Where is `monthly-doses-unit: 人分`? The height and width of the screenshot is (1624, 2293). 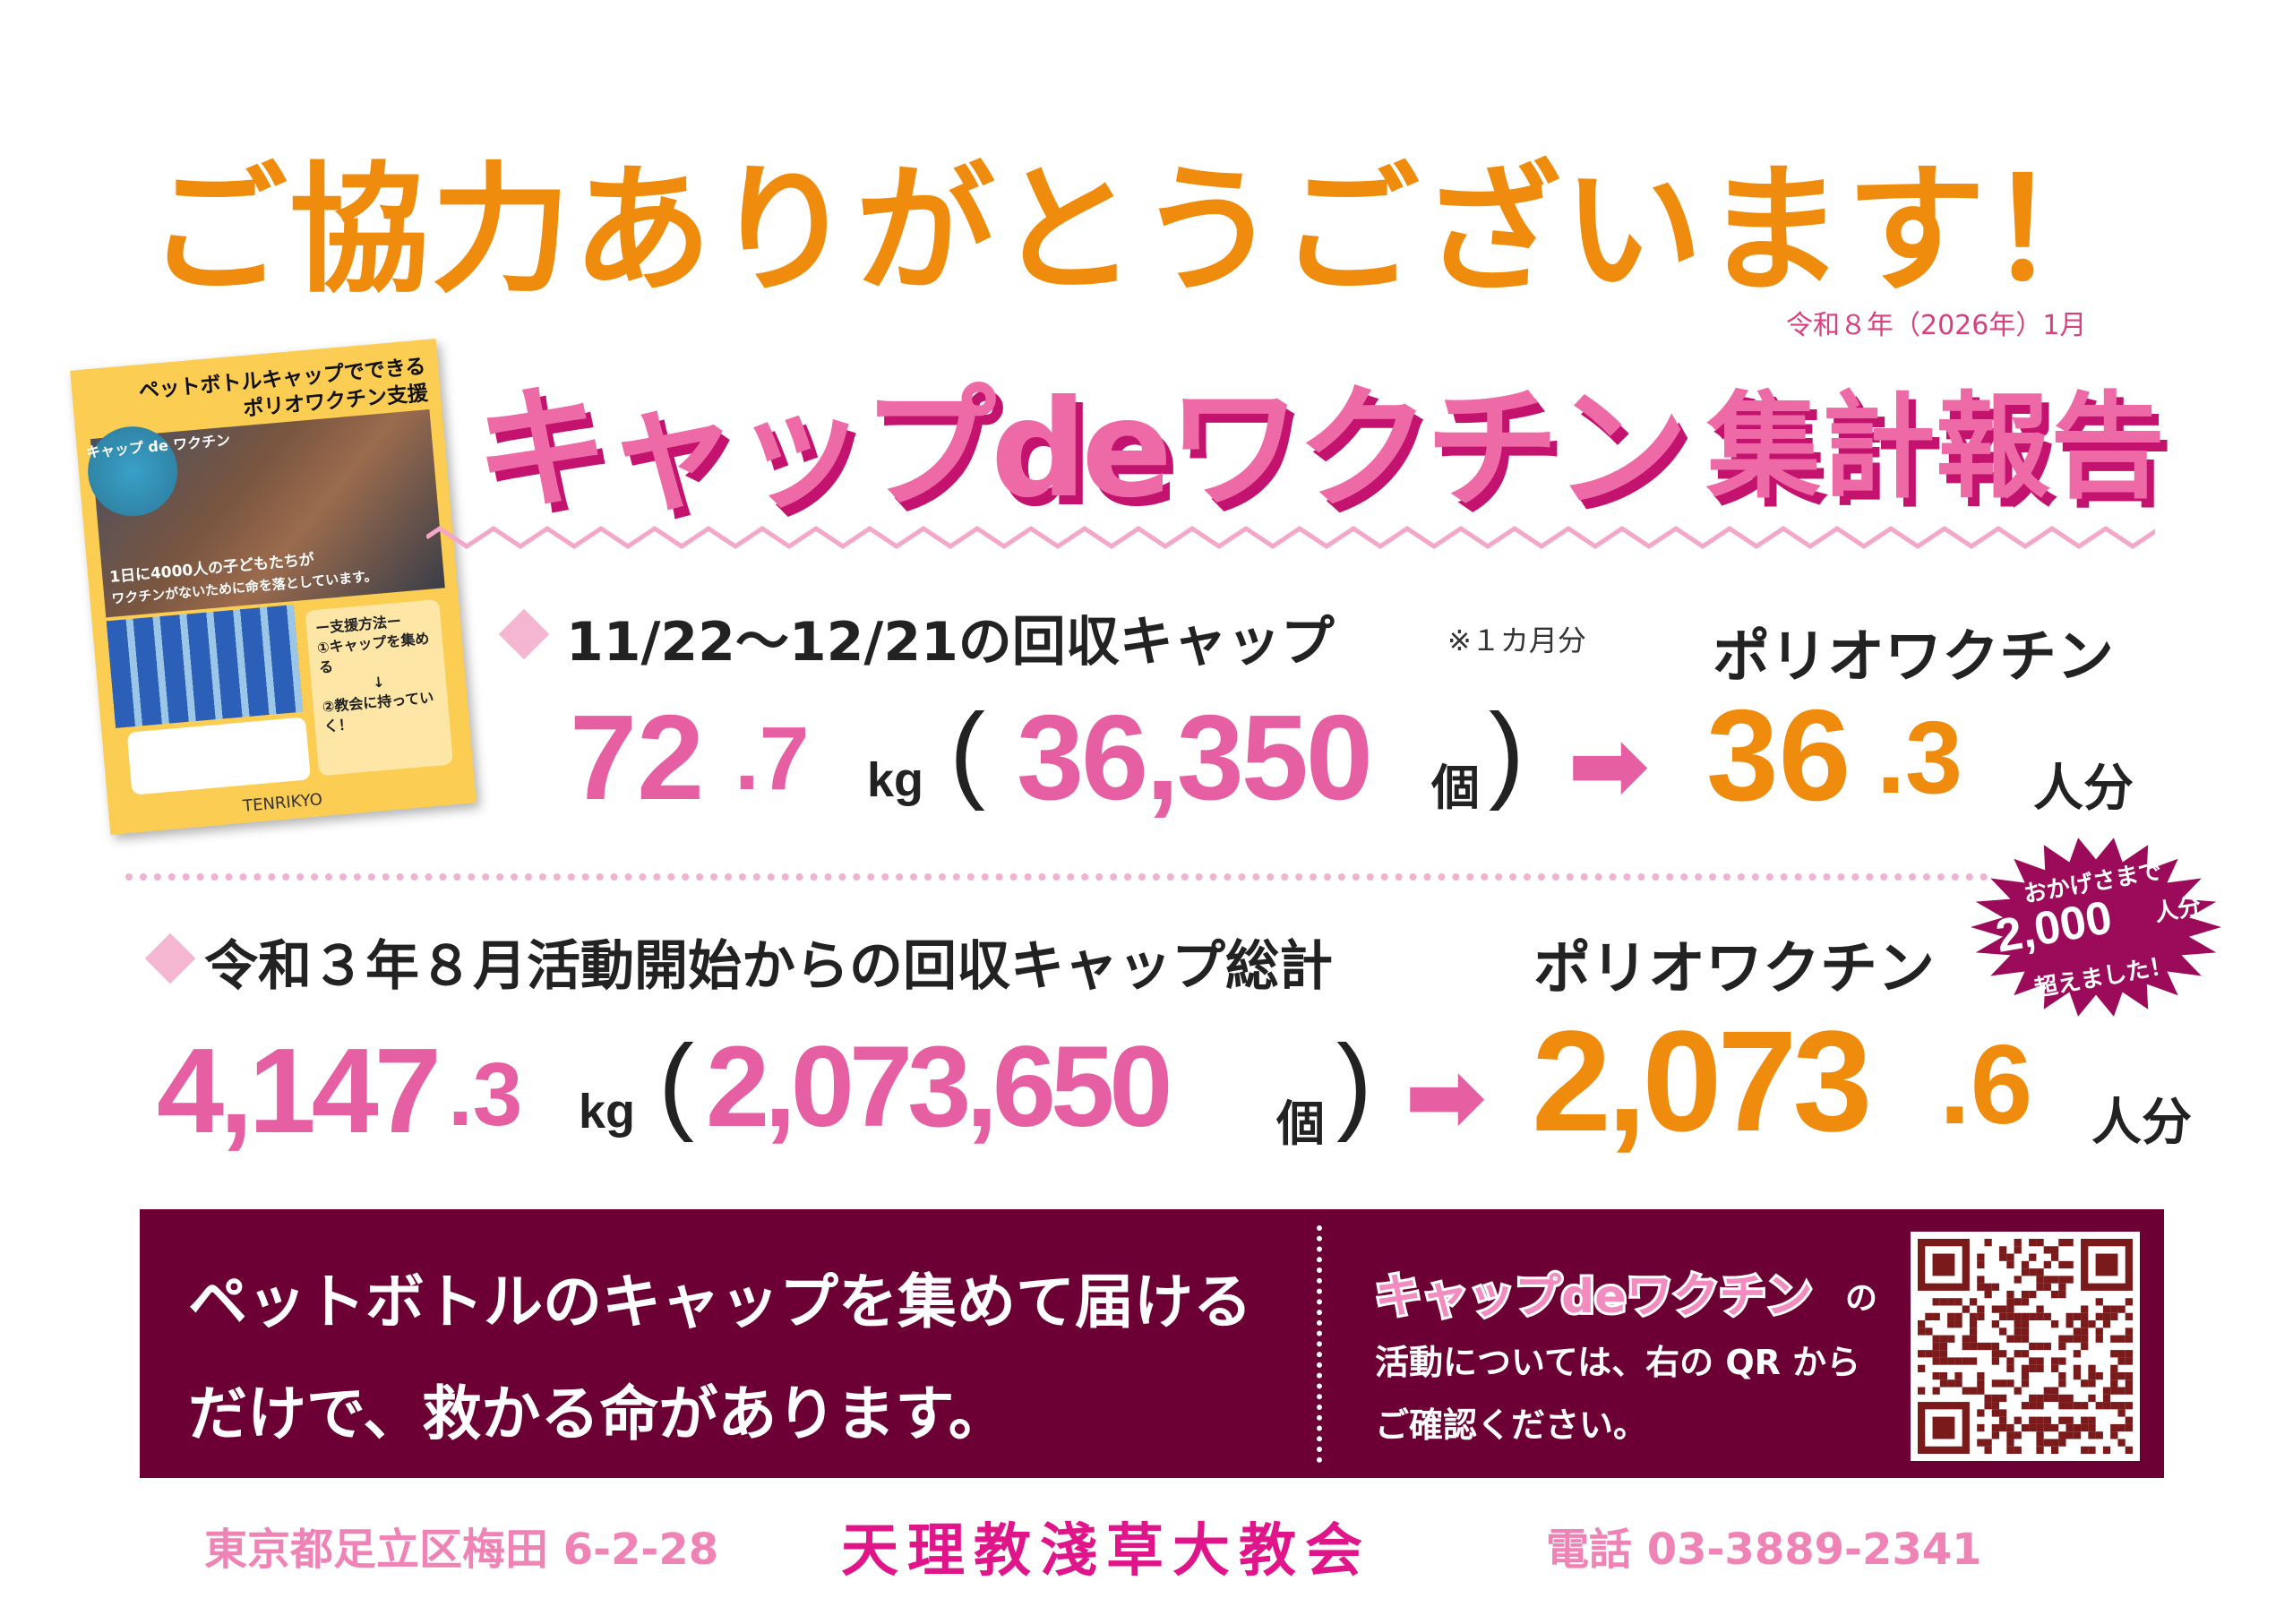
monthly-doses-unit: 人分 is located at coordinates (2083, 789).